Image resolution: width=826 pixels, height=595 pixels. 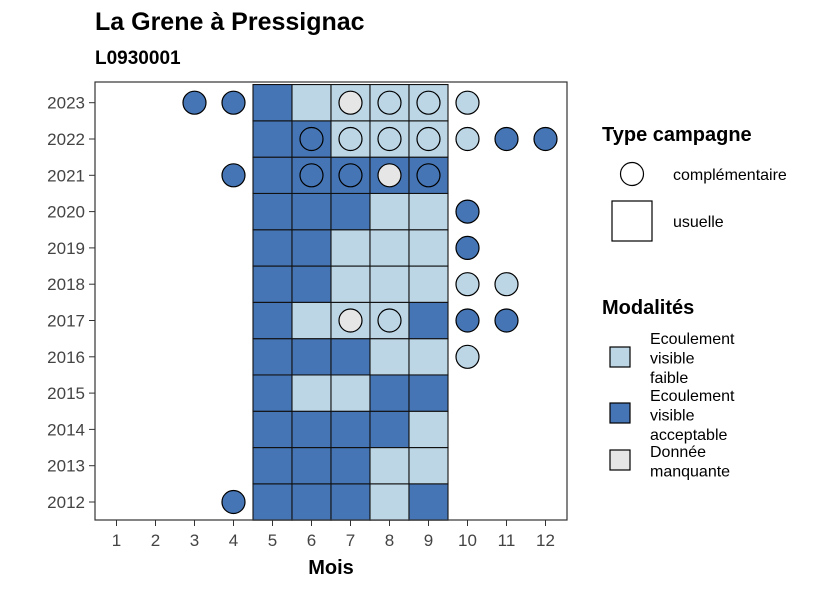 I want to click on x-tick-label-12: 12, so click(x=545, y=540).